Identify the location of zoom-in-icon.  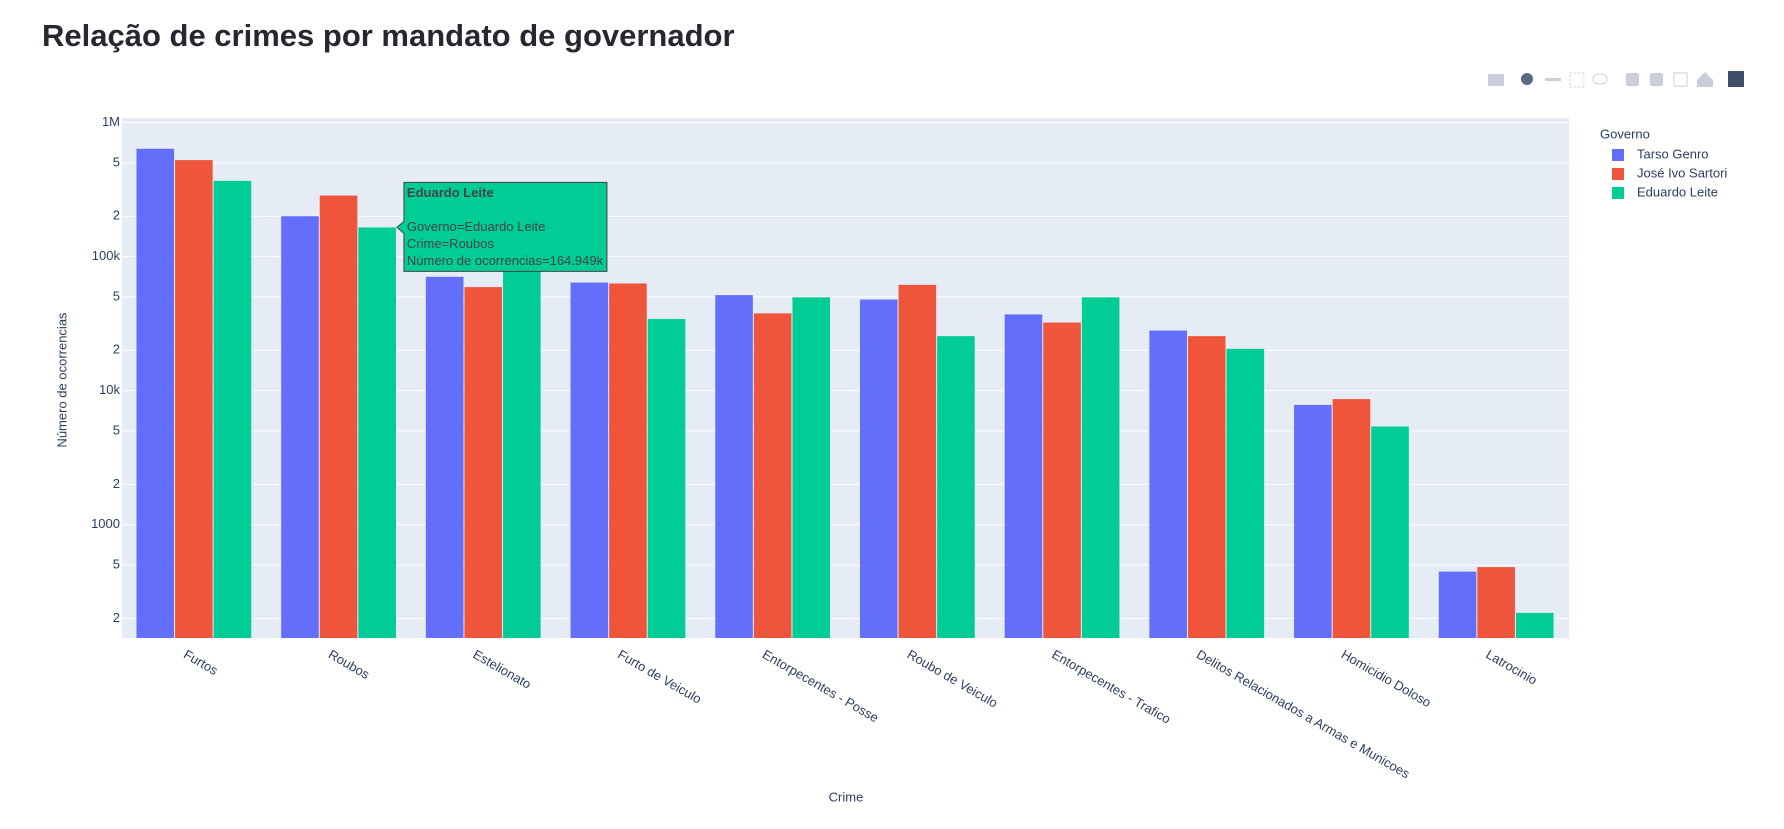
(1632, 79).